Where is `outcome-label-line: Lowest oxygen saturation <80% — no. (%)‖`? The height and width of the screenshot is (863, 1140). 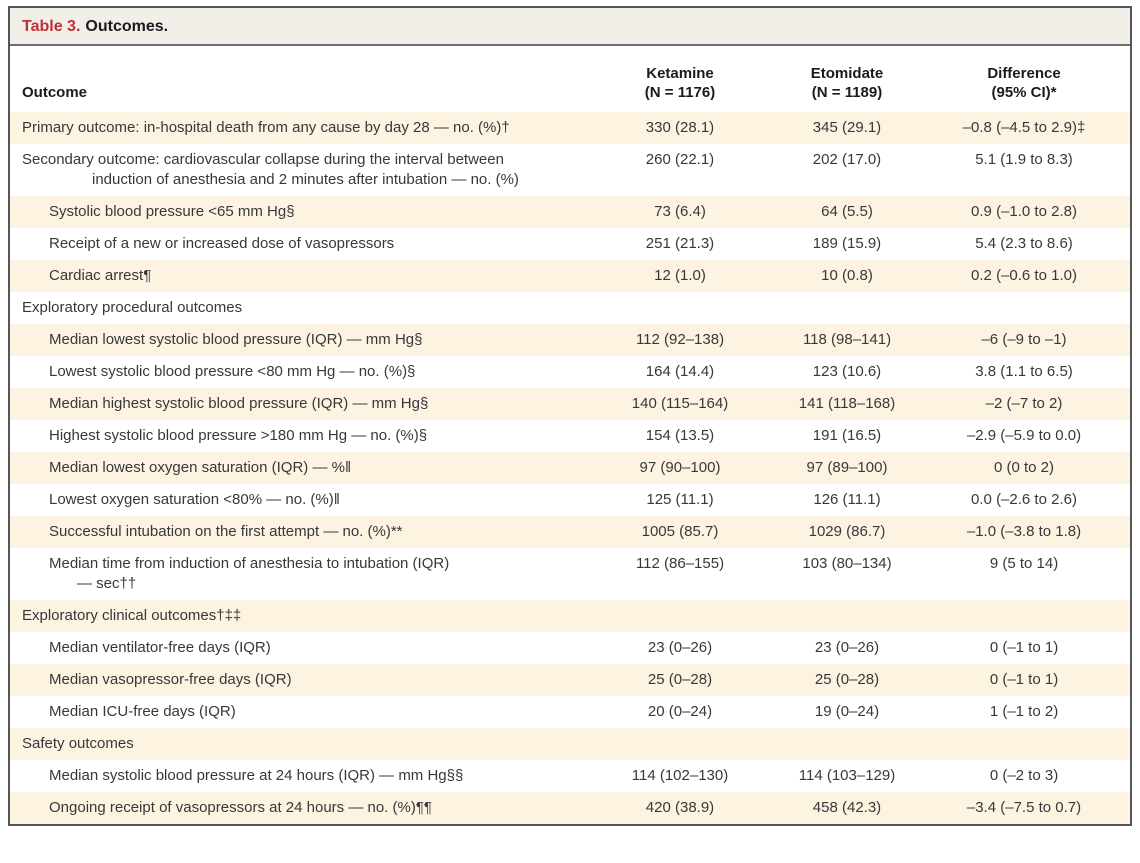
outcome-label-line: Lowest oxygen saturation <80% — no. (%)‖ is located at coordinates (194, 499).